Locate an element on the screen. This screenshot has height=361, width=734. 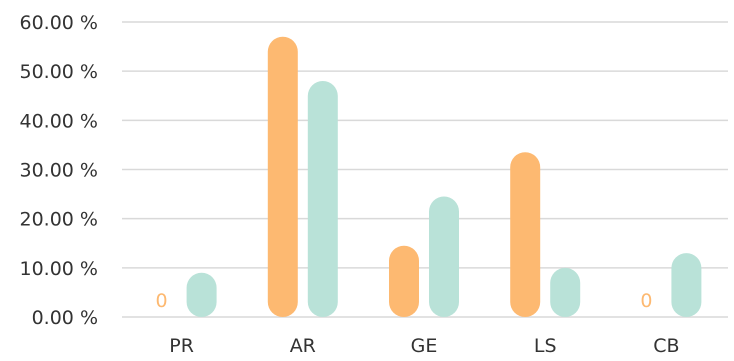
y-tick-label: 30.00 % is located at coordinates (59, 171).